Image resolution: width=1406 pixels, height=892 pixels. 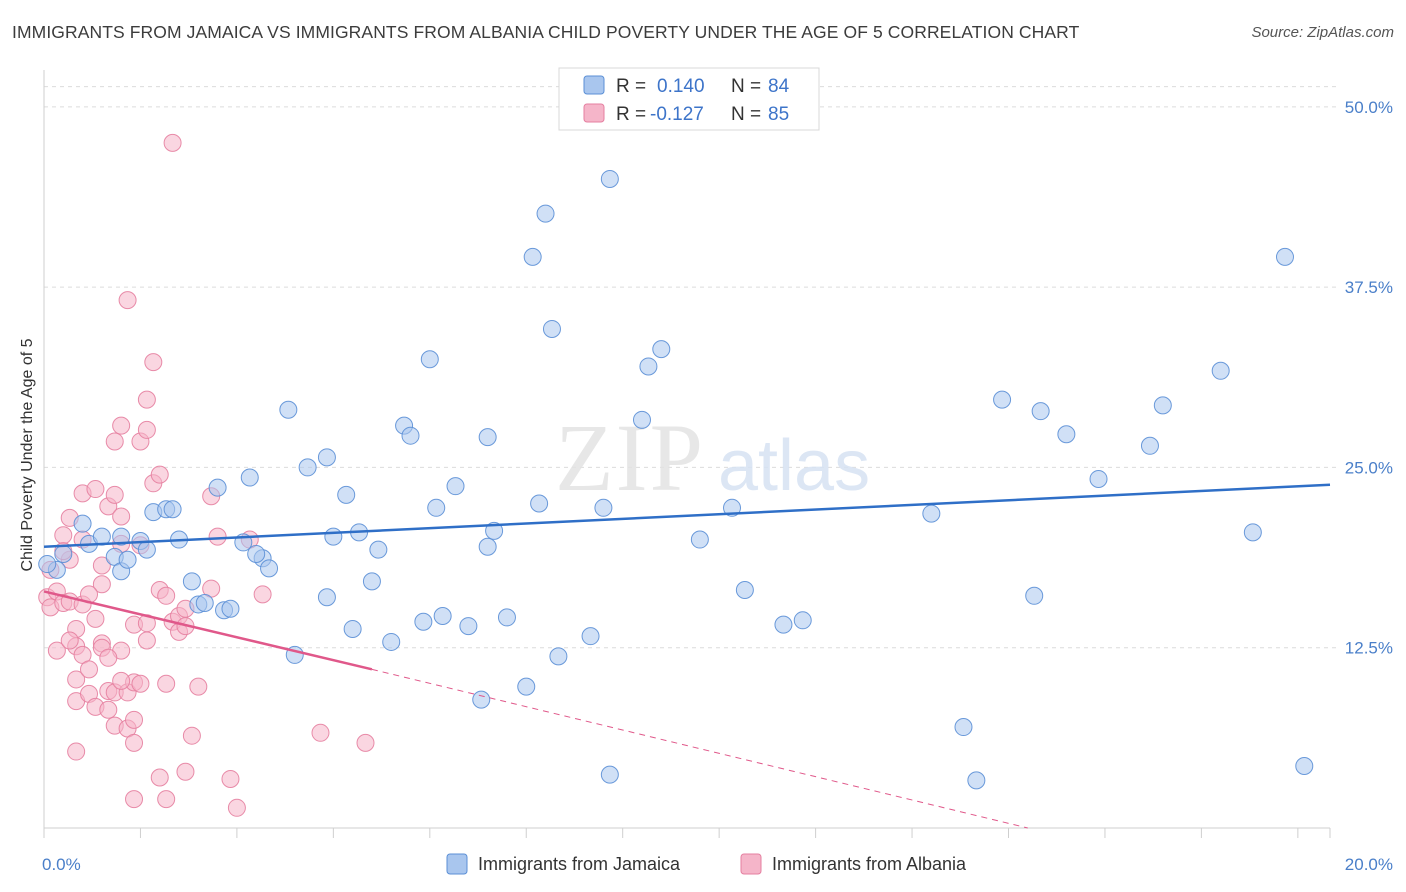 I want to click on x-tick-label-left: 0.0%, so click(x=61, y=864).